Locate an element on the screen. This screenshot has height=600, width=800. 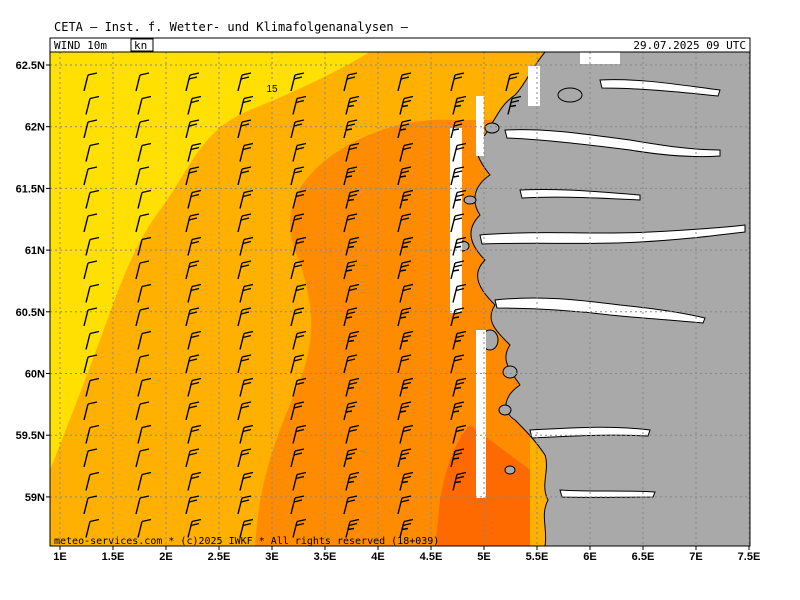
lon-tick-label: 2E is located at coordinates (165, 557).